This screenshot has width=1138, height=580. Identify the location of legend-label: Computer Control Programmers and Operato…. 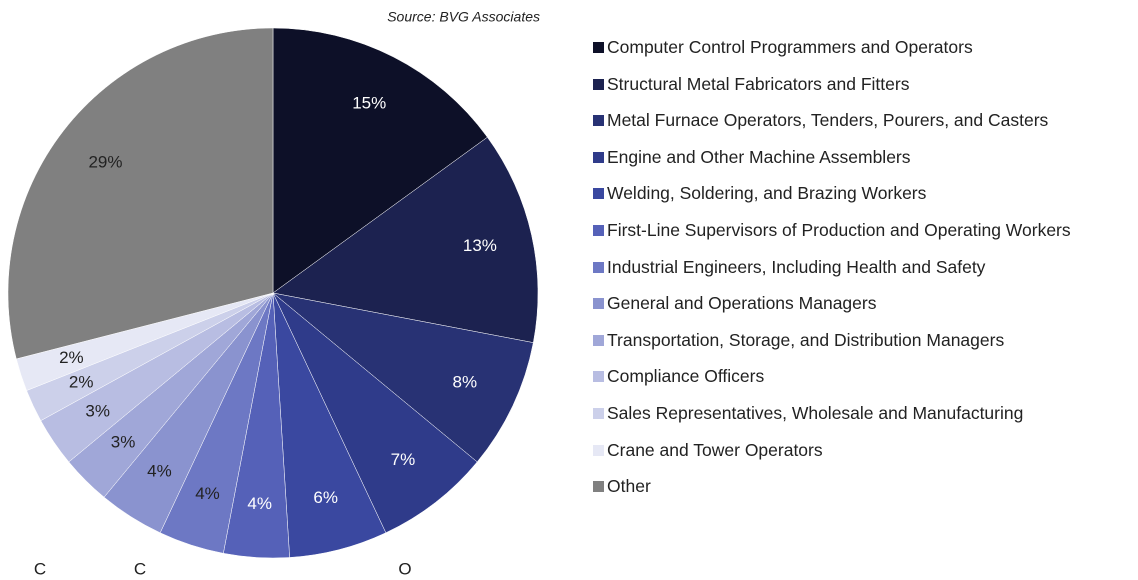
(790, 47).